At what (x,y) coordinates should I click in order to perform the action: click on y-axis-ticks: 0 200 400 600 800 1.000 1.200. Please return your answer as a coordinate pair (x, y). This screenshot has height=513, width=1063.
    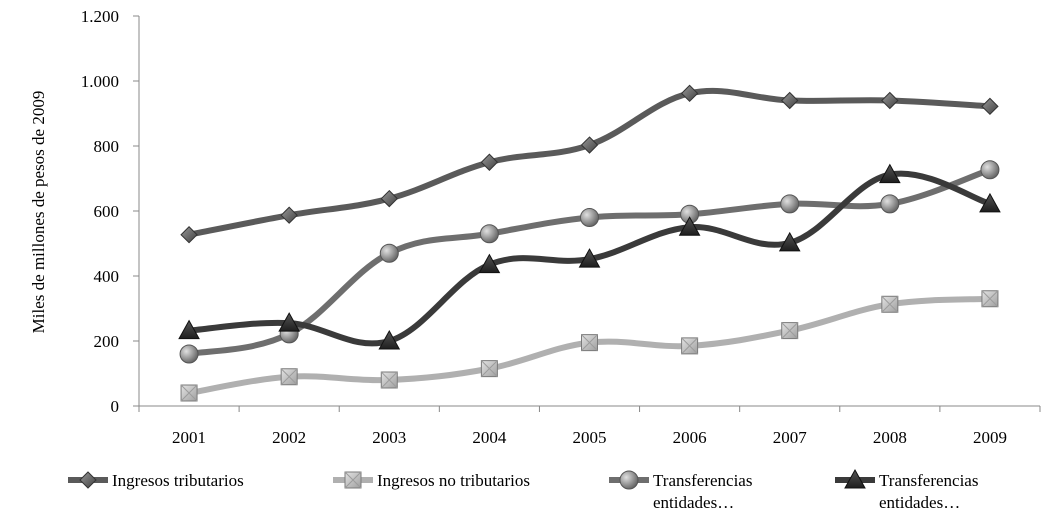
    Looking at the image, I should click on (110, 211).